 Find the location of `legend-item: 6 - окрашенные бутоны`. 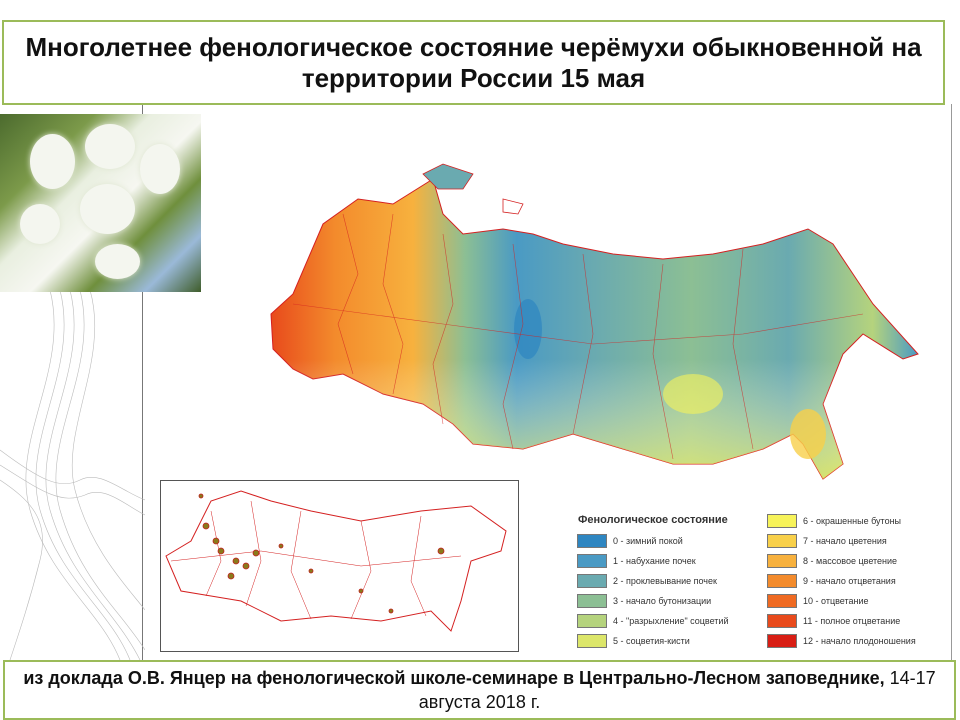

legend-item: 6 - окрашенные бутоны is located at coordinates (834, 521).